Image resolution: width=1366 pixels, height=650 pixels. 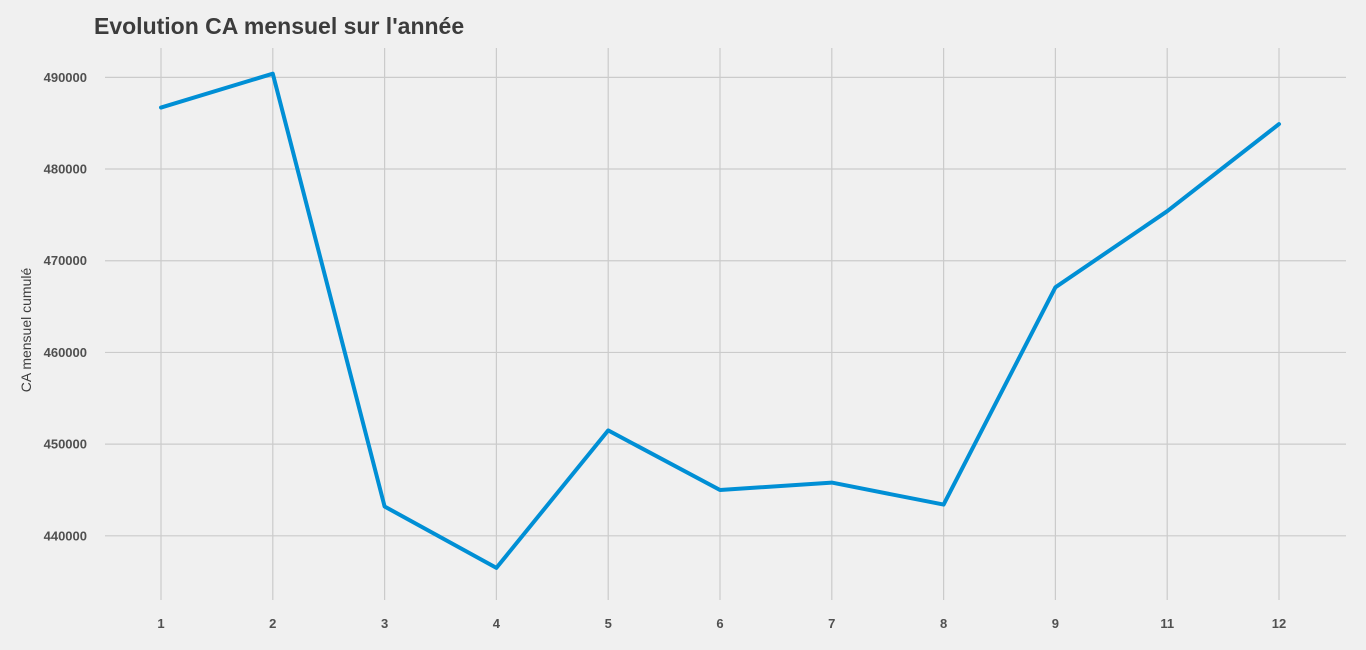 What do you see at coordinates (65, 77) in the screenshot?
I see `y-tick-label: 490000` at bounding box center [65, 77].